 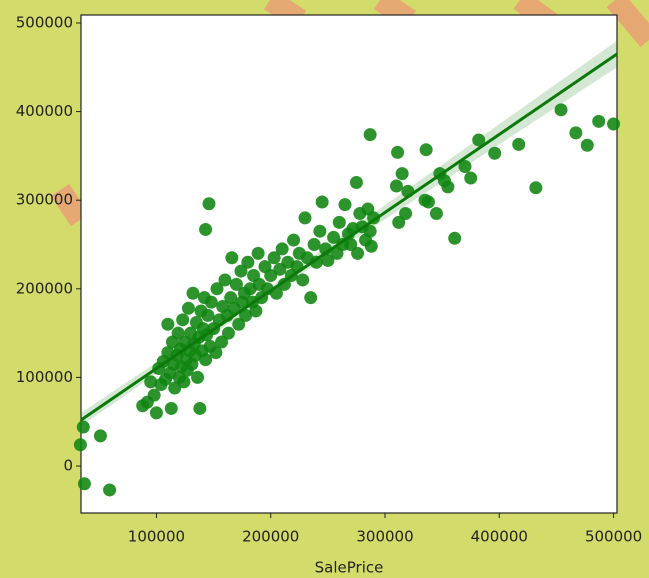 What do you see at coordinates (613, 537) in the screenshot?
I see `x-tick-label: 500000` at bounding box center [613, 537].